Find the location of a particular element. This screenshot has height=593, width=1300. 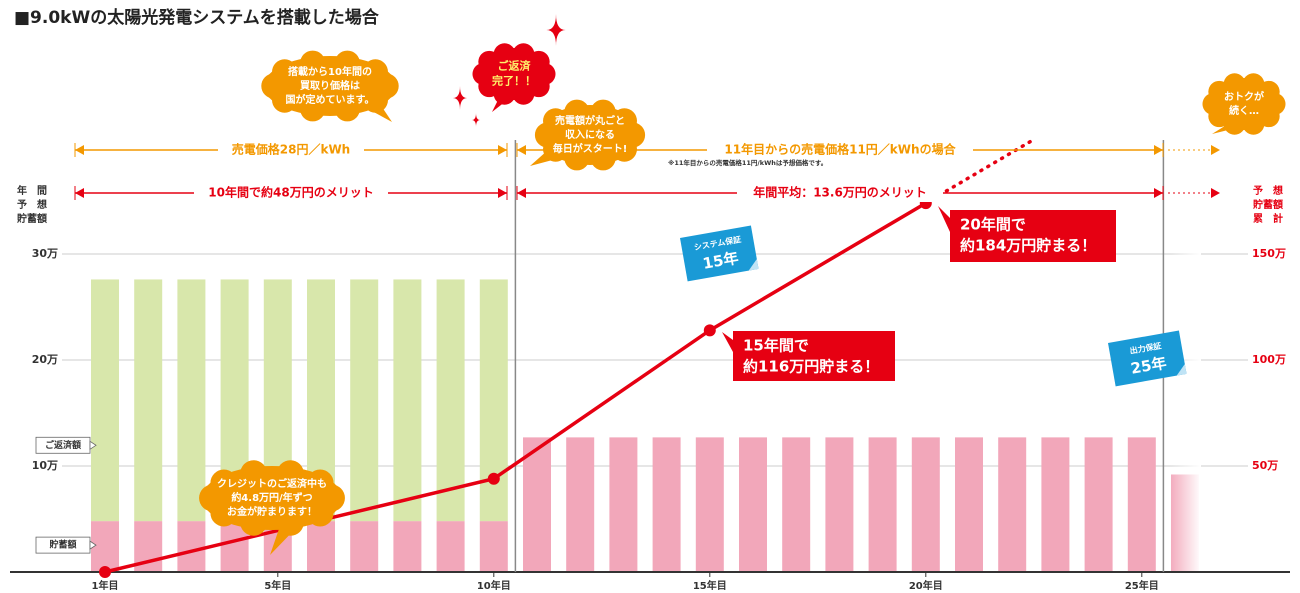

tag-text: 15年 is located at coordinates (720, 261).